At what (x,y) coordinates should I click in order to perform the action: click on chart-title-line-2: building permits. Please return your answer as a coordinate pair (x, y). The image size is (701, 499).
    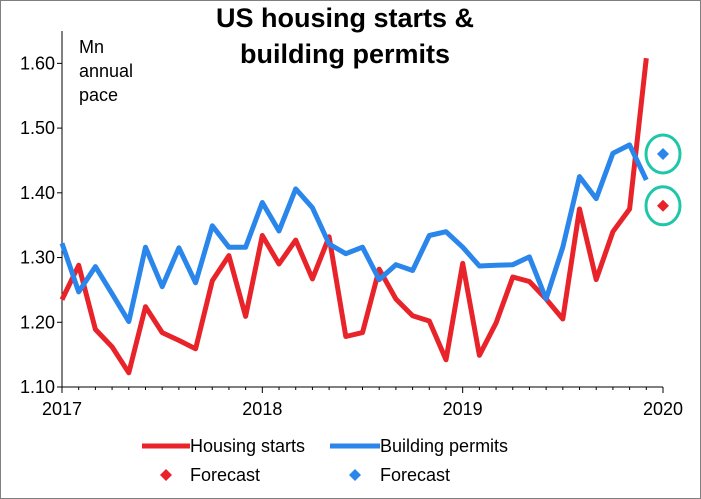
    Looking at the image, I should click on (345, 54).